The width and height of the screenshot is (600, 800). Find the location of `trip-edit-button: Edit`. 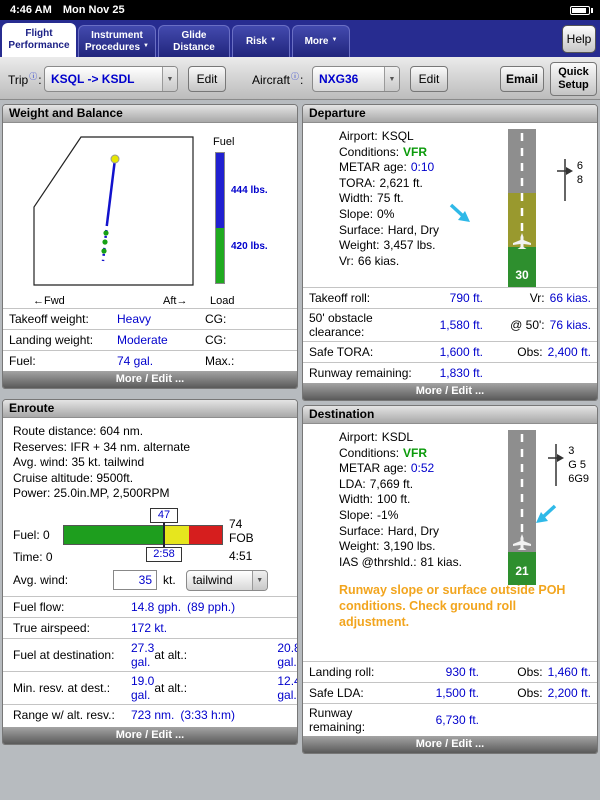

trip-edit-button: Edit is located at coordinates (207, 79).